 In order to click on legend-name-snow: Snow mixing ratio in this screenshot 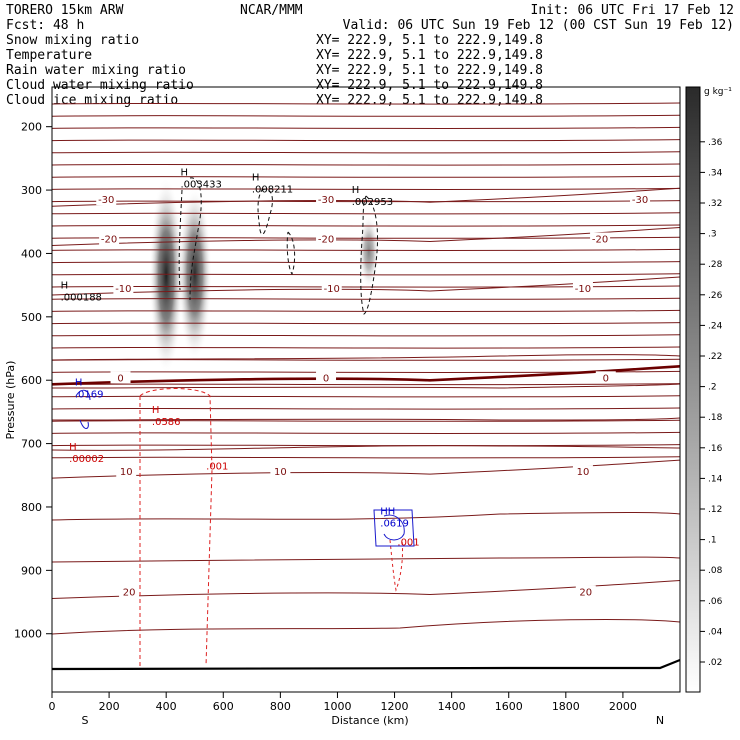, I will do `click(72, 40)`.